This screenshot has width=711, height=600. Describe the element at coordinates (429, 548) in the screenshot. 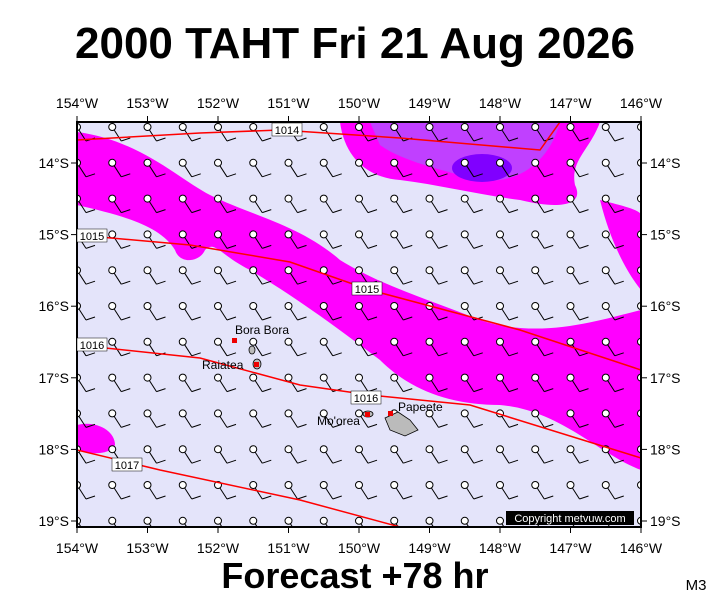

I see `lon-label: 149°W` at that location.